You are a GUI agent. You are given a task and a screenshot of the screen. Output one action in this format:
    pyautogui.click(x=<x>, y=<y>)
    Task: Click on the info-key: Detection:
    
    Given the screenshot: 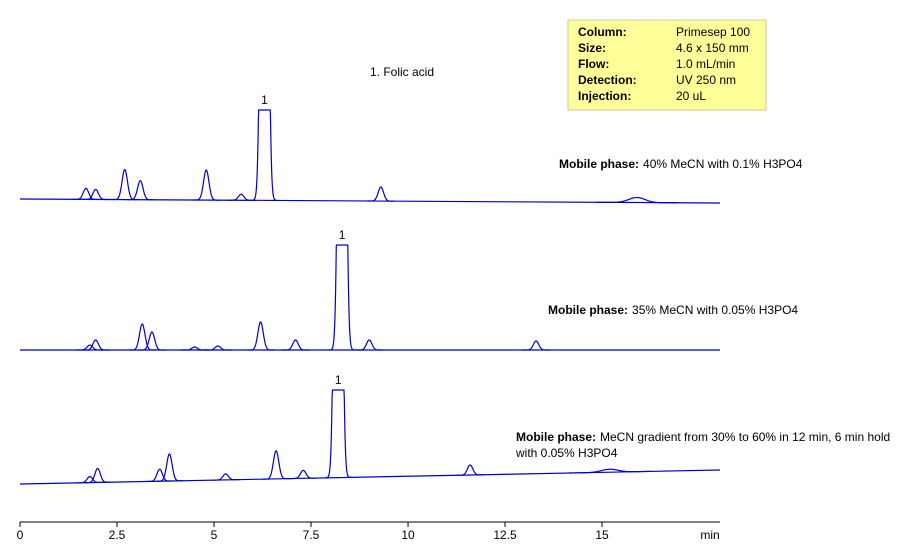 What is the action you would take?
    pyautogui.click(x=607, y=80)
    